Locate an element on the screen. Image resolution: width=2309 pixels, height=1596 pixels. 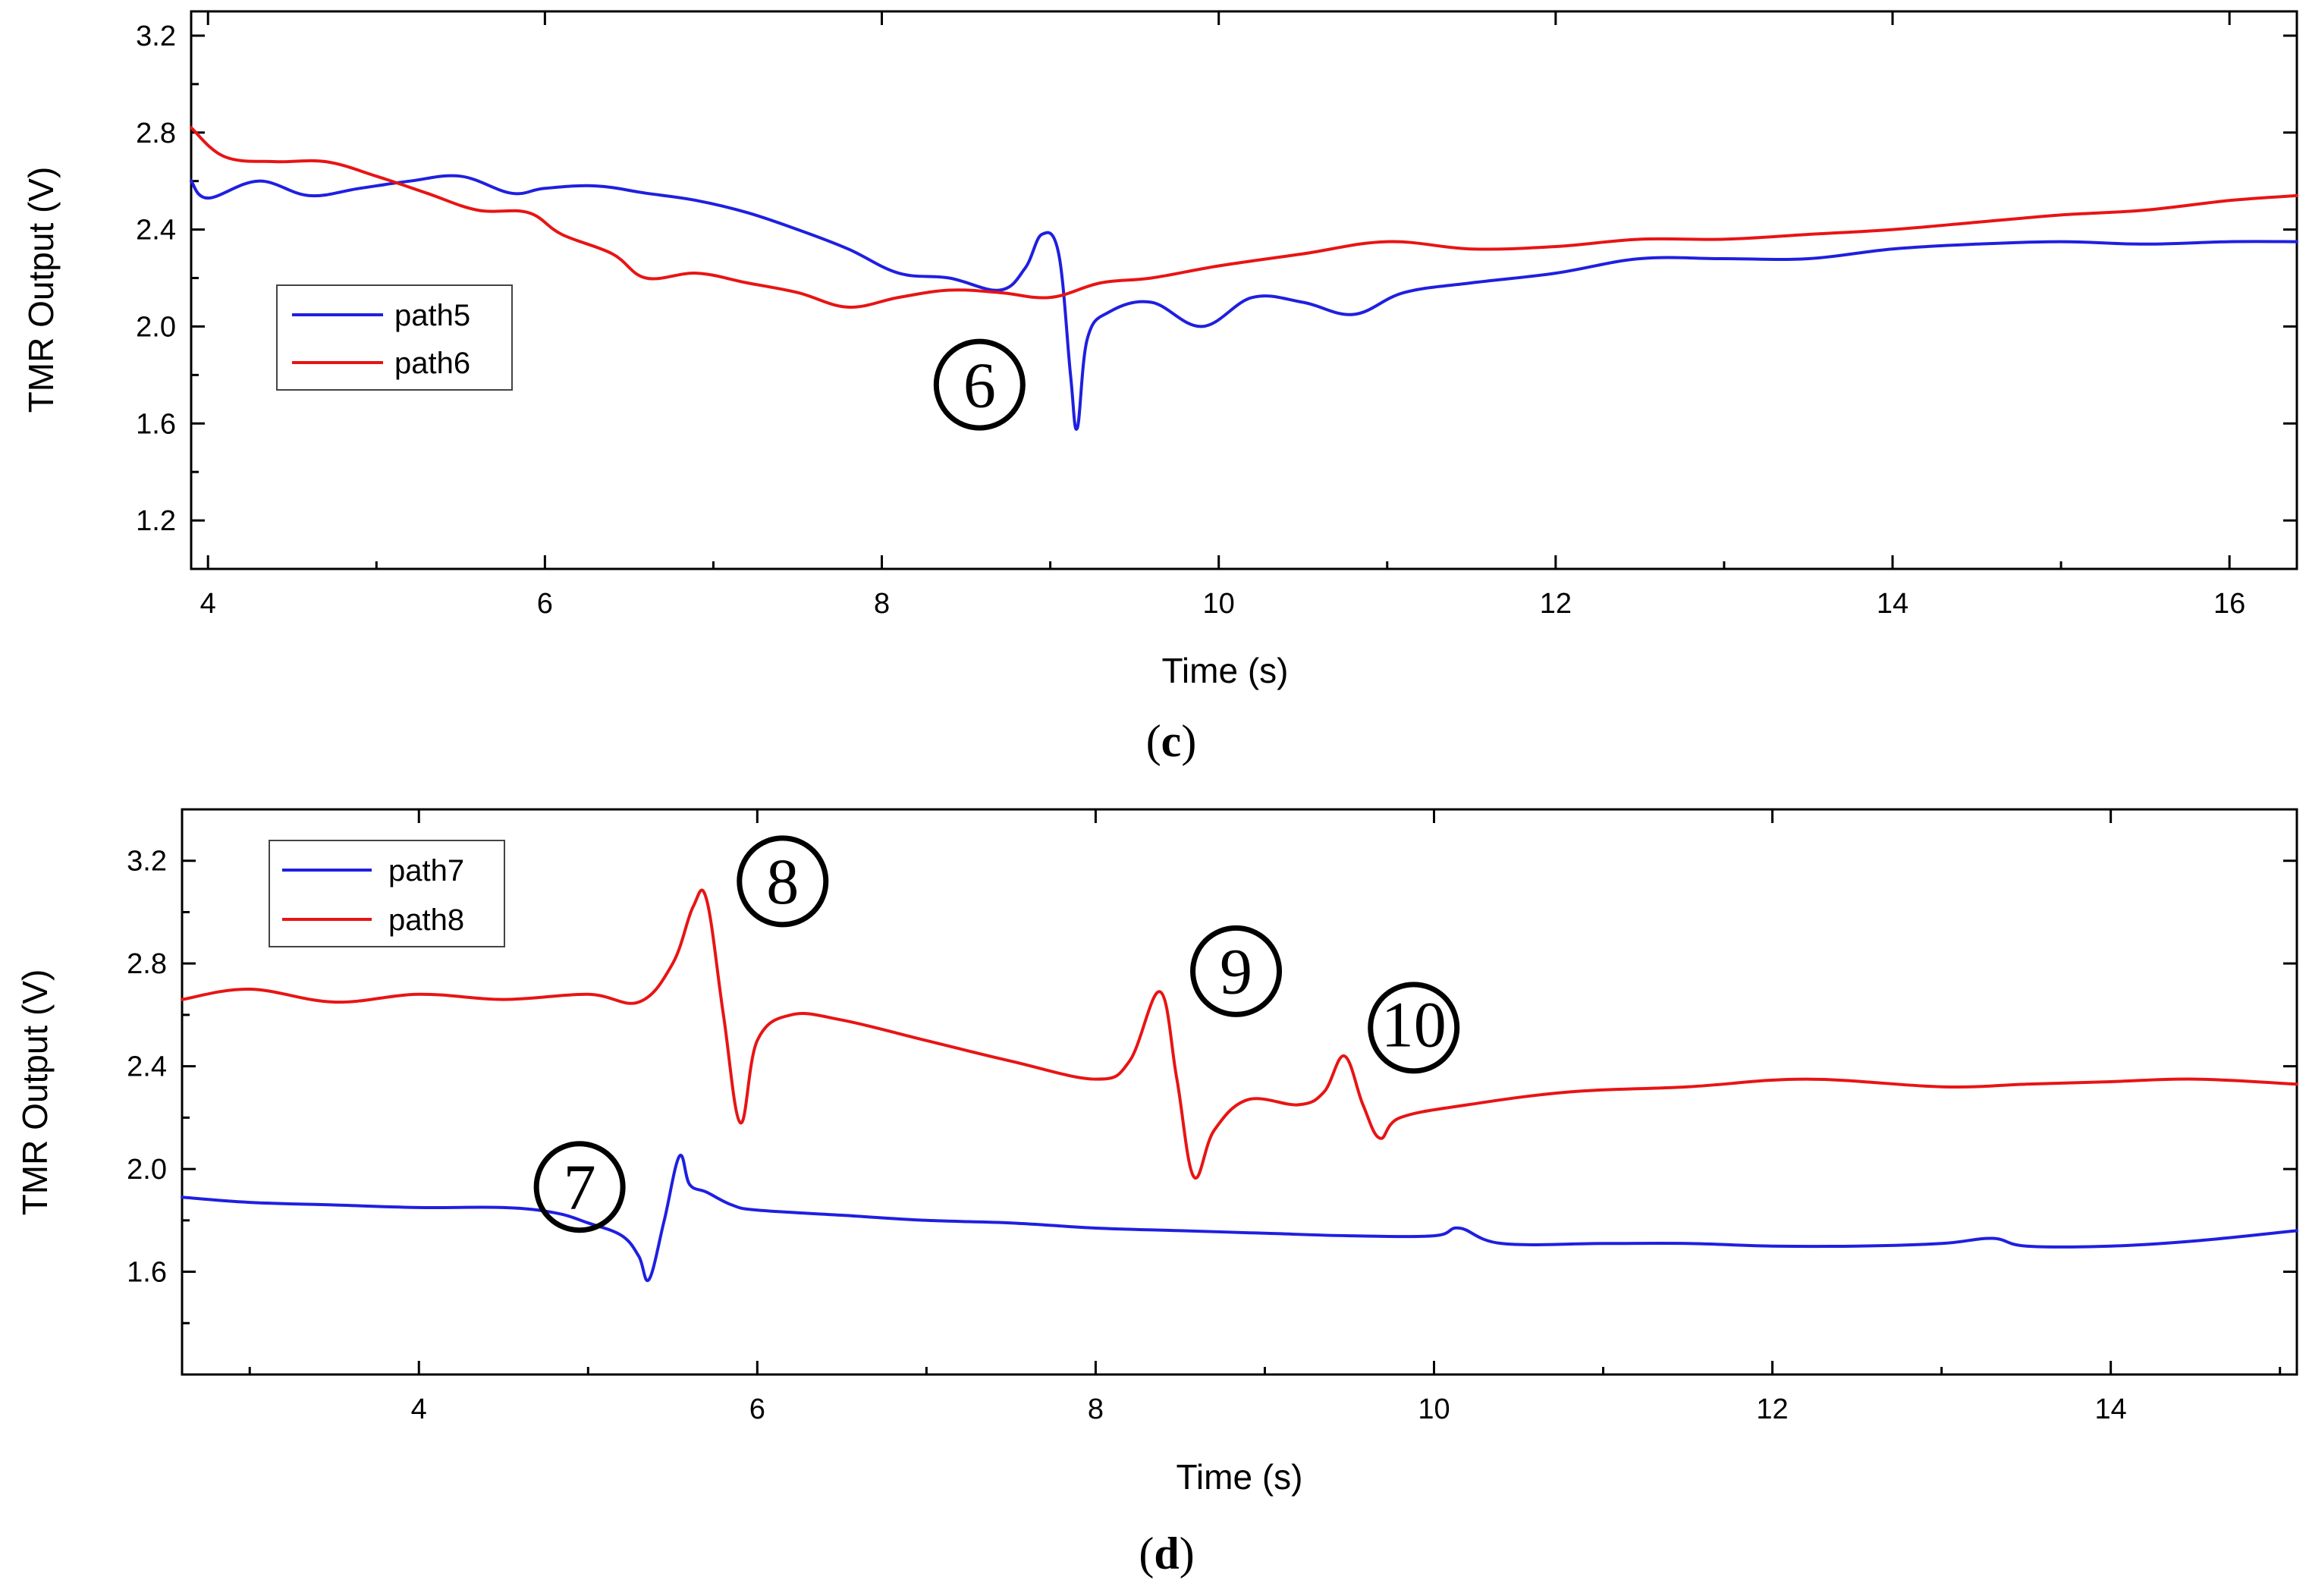
series-line-path5 is located at coordinates (1244, 302).